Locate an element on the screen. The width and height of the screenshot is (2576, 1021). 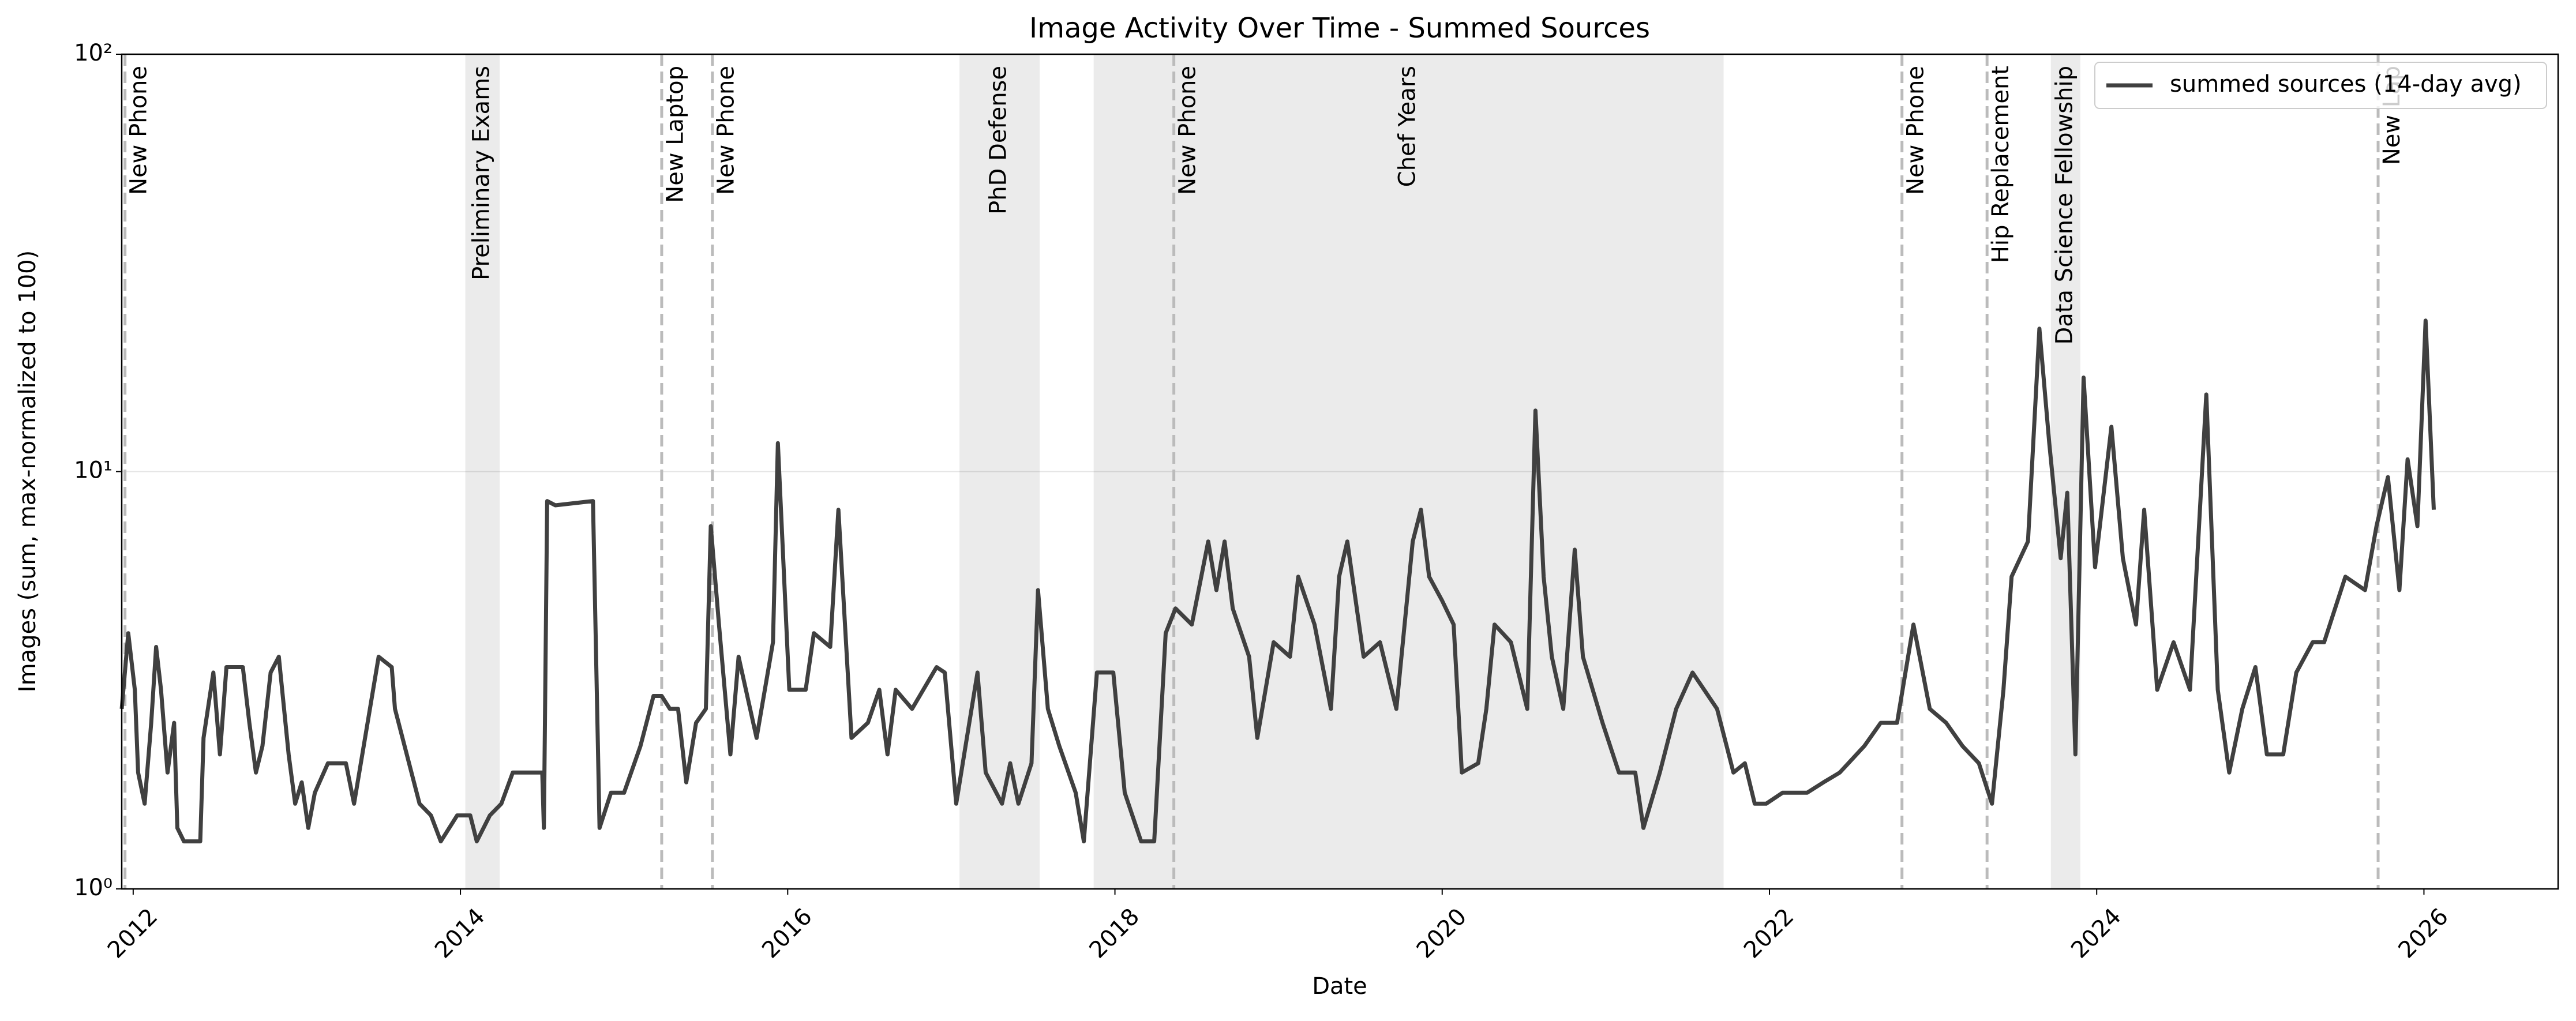
legend: summed sources (14-day avg) is located at coordinates (2320, 85).